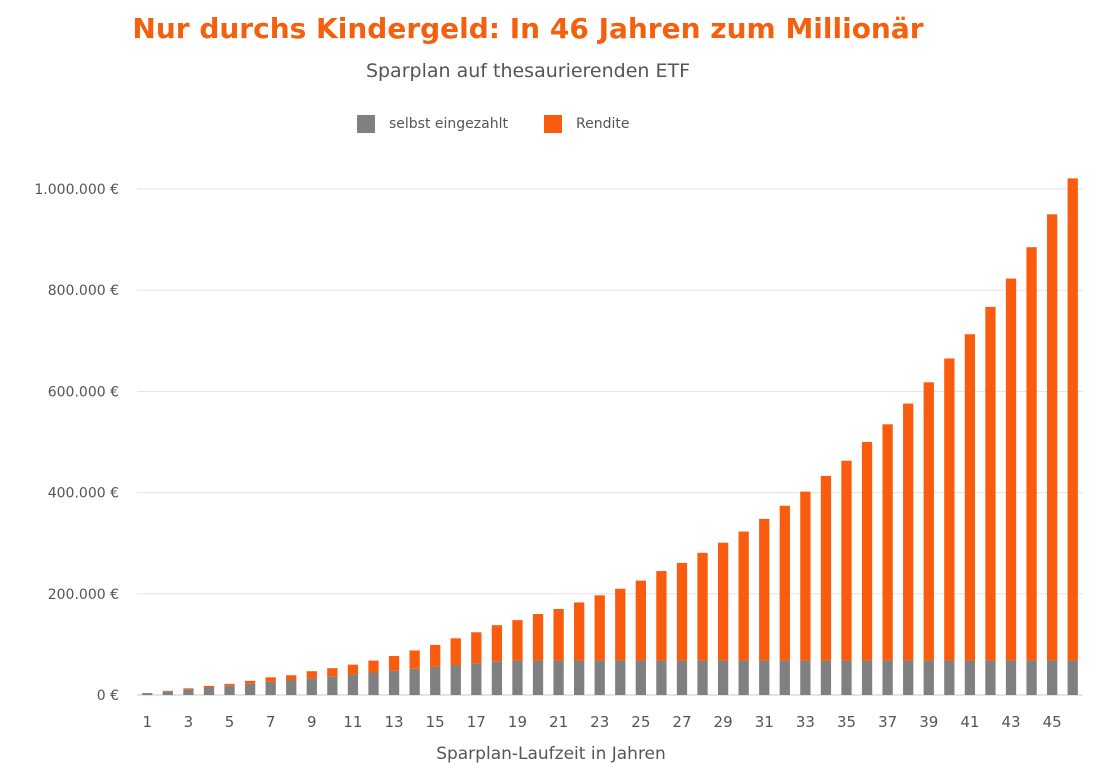 Image resolution: width=1112 pixels, height=772 pixels. I want to click on x-tick-label: 41, so click(969, 722).